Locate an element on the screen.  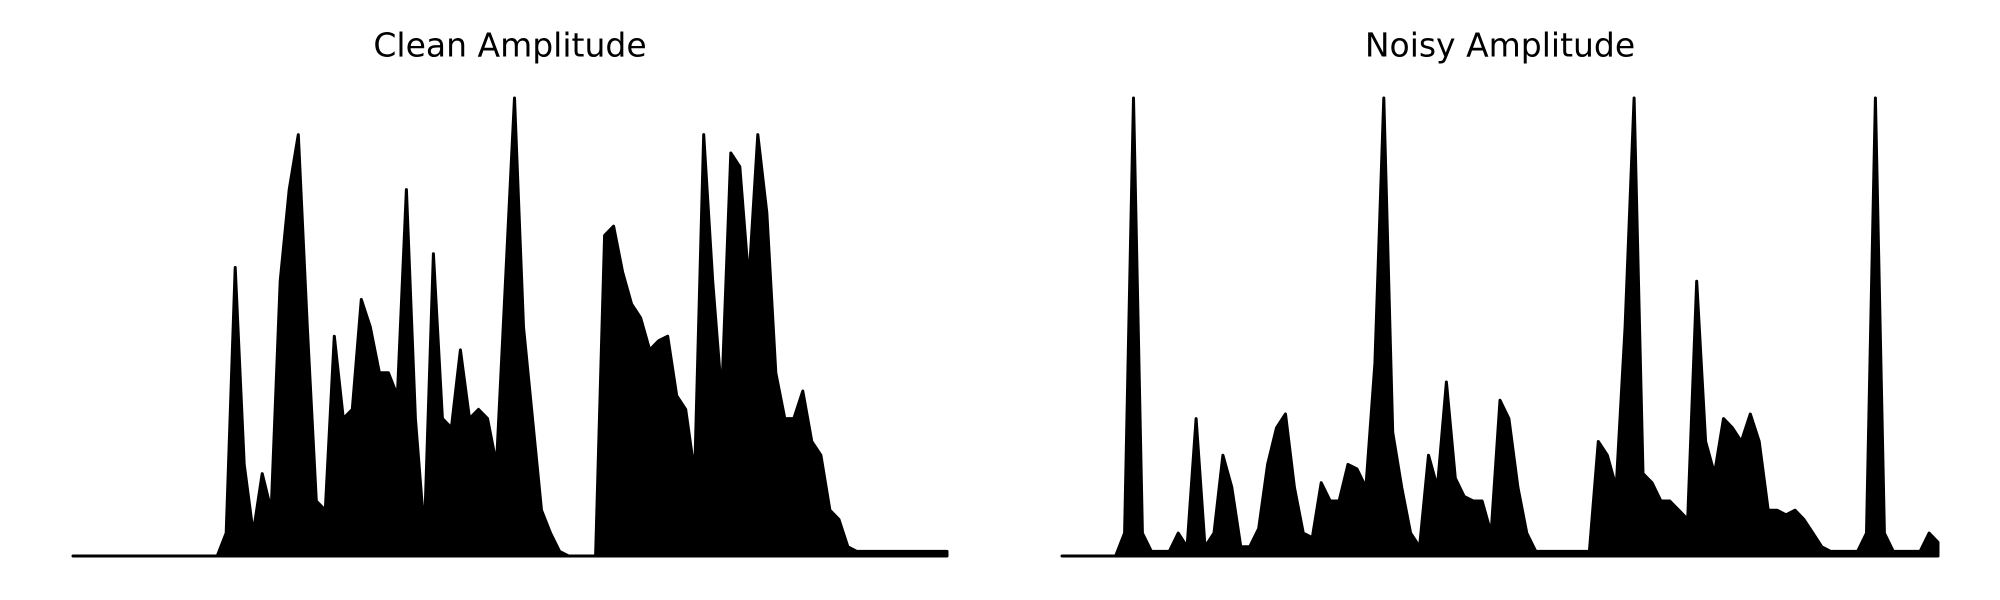
chart-title: Clean Amplitude is located at coordinates (509, 45).